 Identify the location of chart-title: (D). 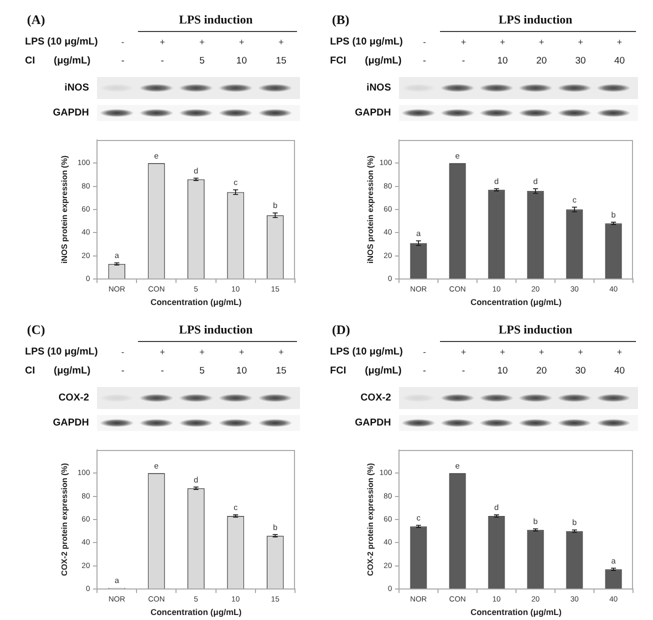
(341, 330).